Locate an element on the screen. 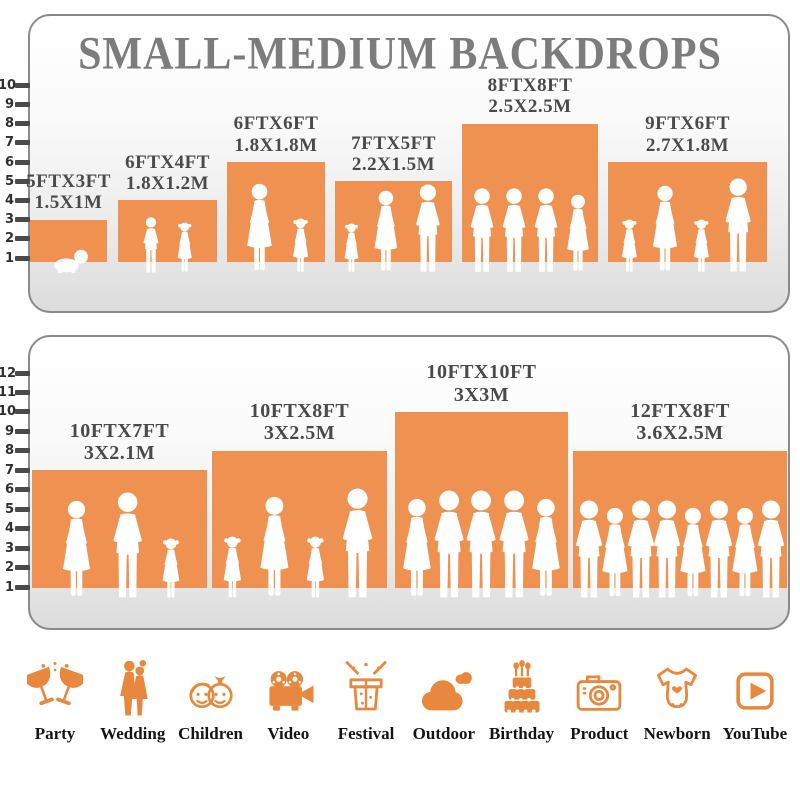 The height and width of the screenshot is (800, 800). backdrop-size-label: 6FTX4FT 1.8X1.2M is located at coordinates (167, 173).